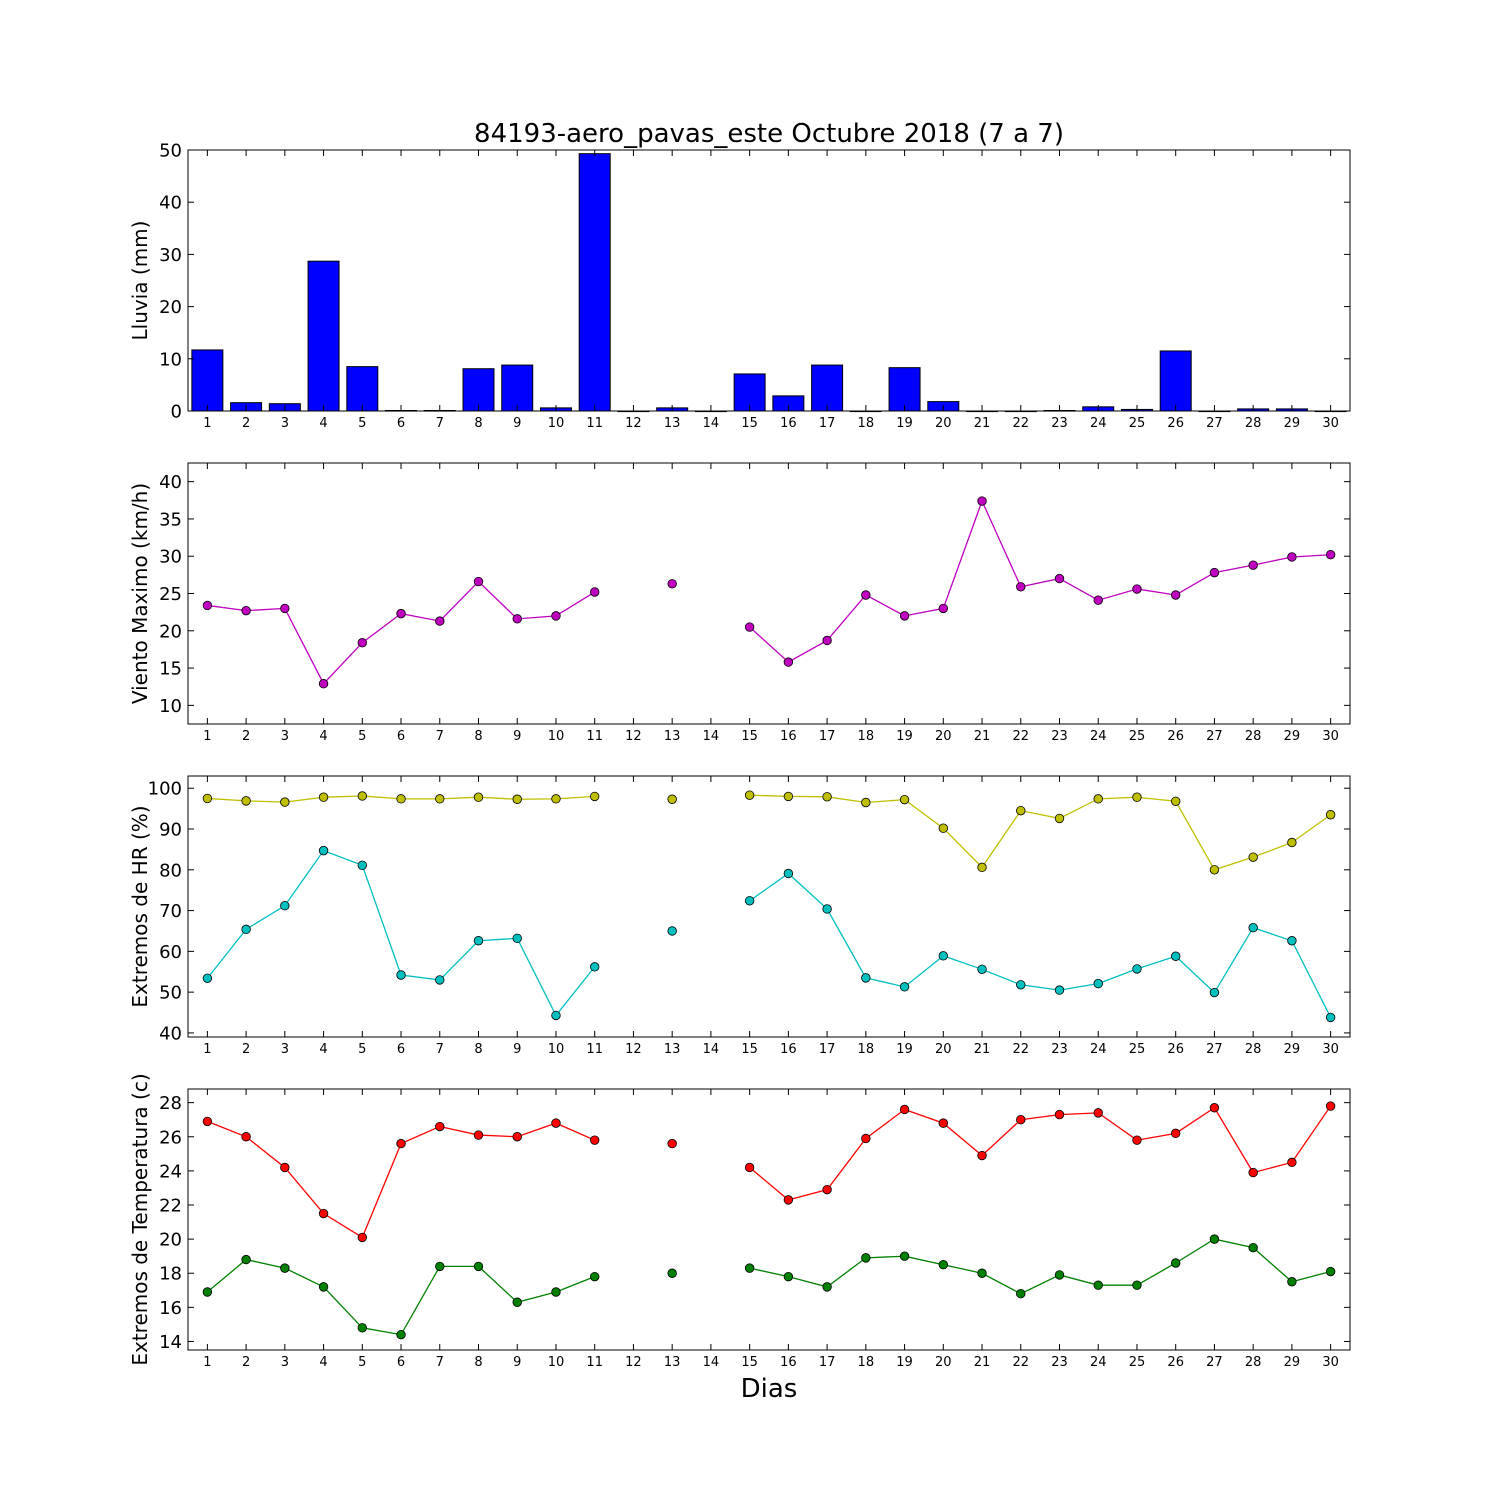 The image size is (1500, 1500). What do you see at coordinates (788, 423) in the screenshot?
I see `xtick-label-lluvia-16: 16` at bounding box center [788, 423].